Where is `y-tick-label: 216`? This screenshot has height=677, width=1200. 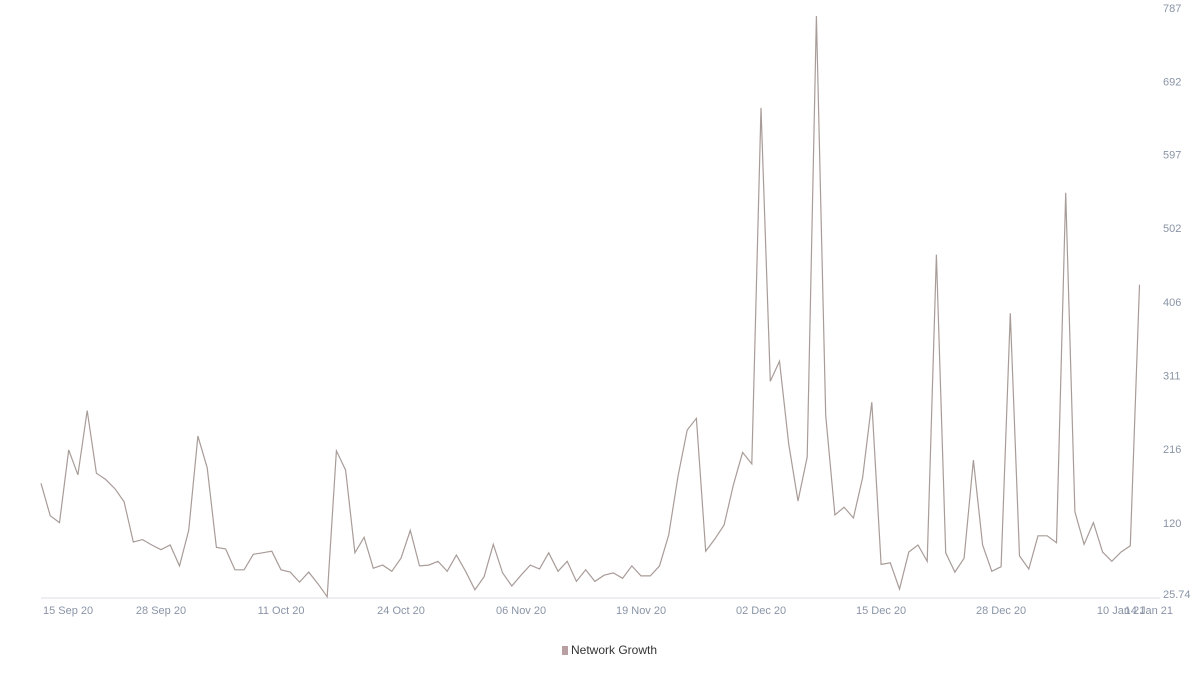
y-tick-label: 216 is located at coordinates (1172, 450).